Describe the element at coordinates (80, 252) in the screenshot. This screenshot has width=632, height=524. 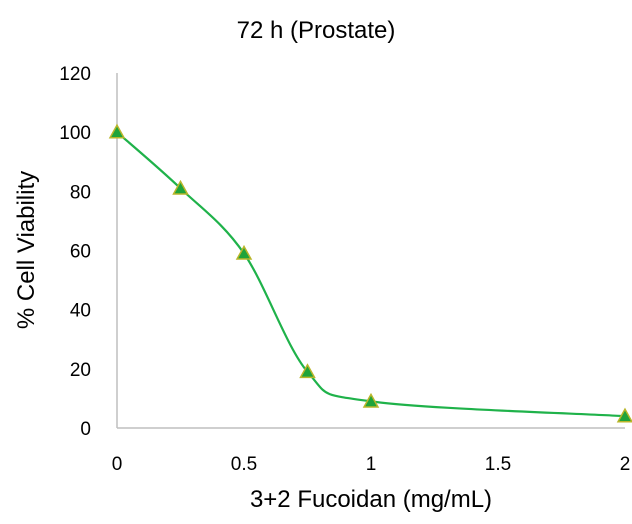
I see `y-tick-label: 60` at that location.